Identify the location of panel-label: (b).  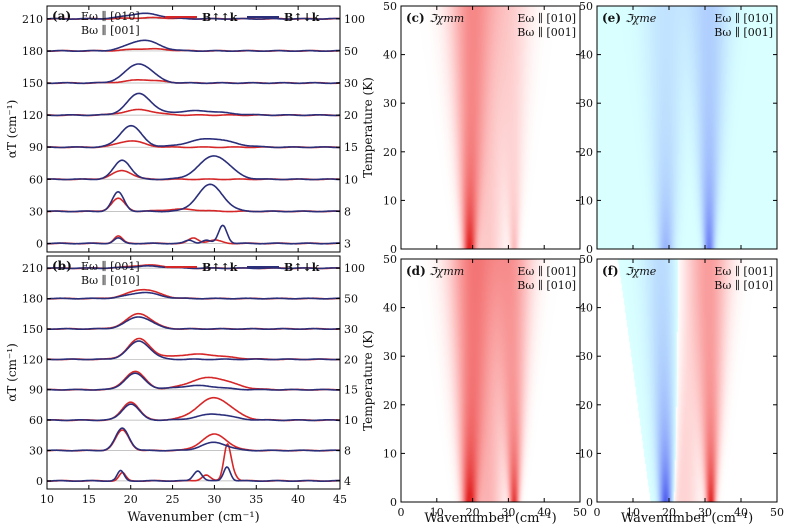
(62, 266).